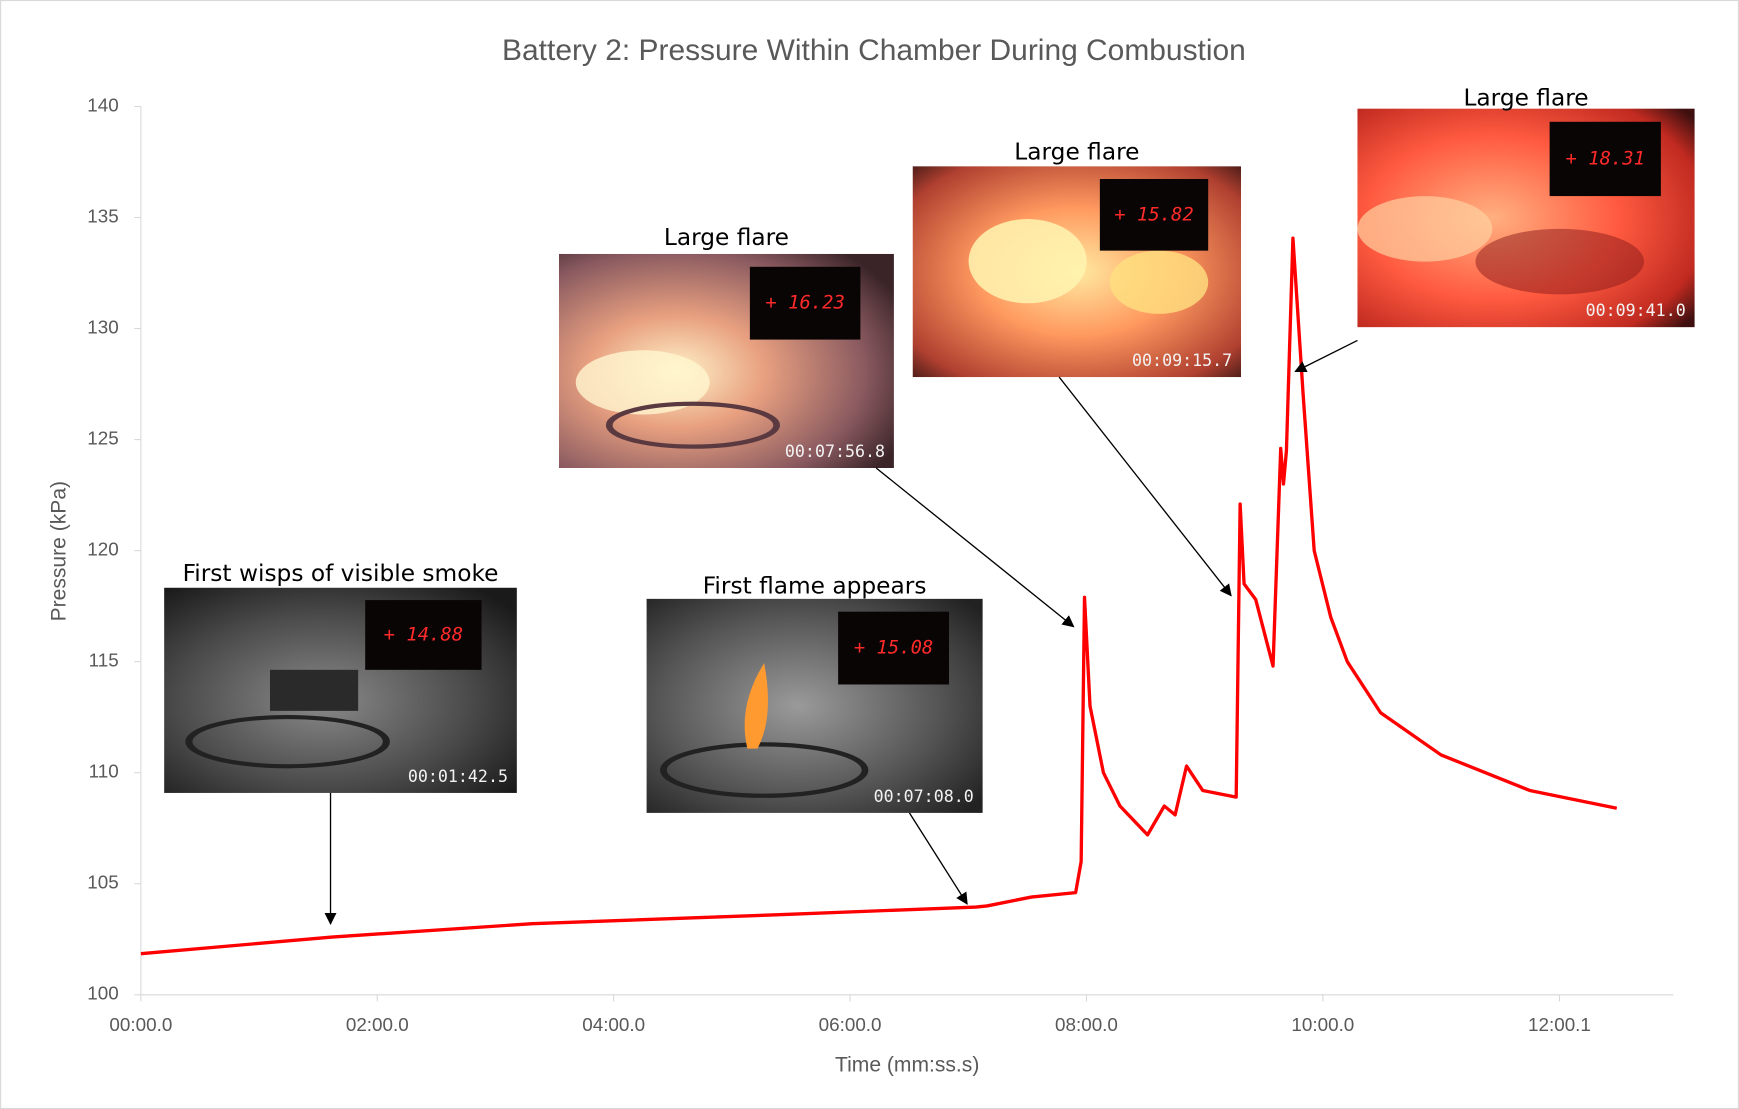  I want to click on y-tick-label: 105, so click(102, 882).